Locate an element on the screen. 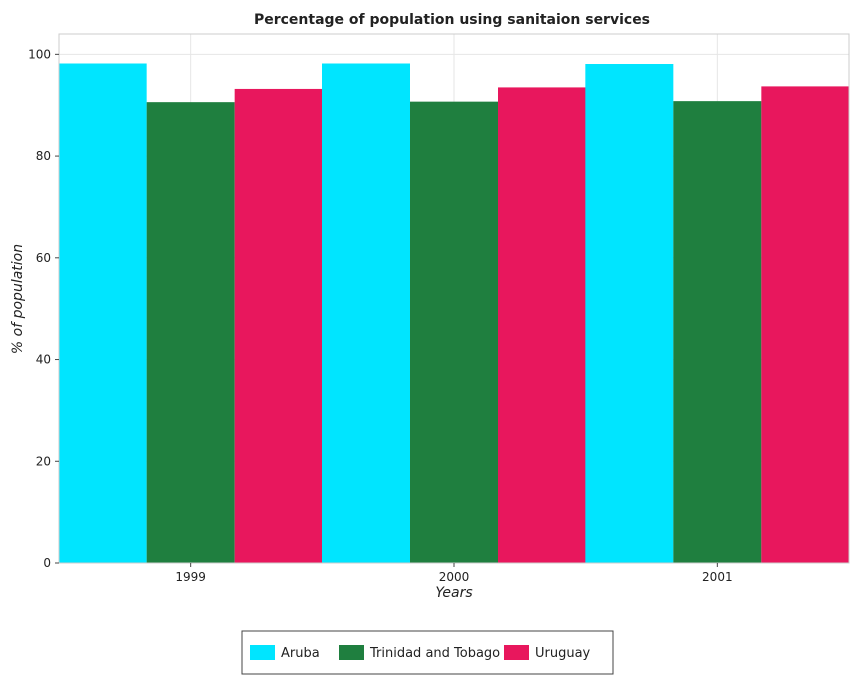  x-axis-label: Years is located at coordinates (453, 593).